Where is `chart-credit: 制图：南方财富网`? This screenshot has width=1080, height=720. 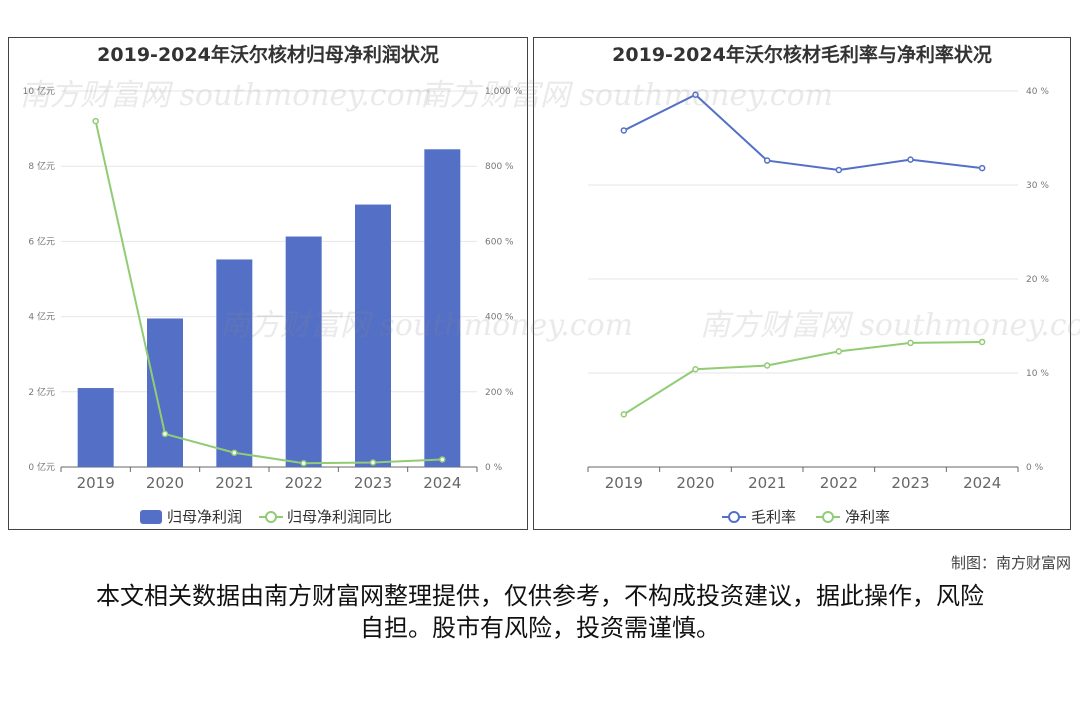 chart-credit: 制图：南方财富网 is located at coordinates (1010, 563).